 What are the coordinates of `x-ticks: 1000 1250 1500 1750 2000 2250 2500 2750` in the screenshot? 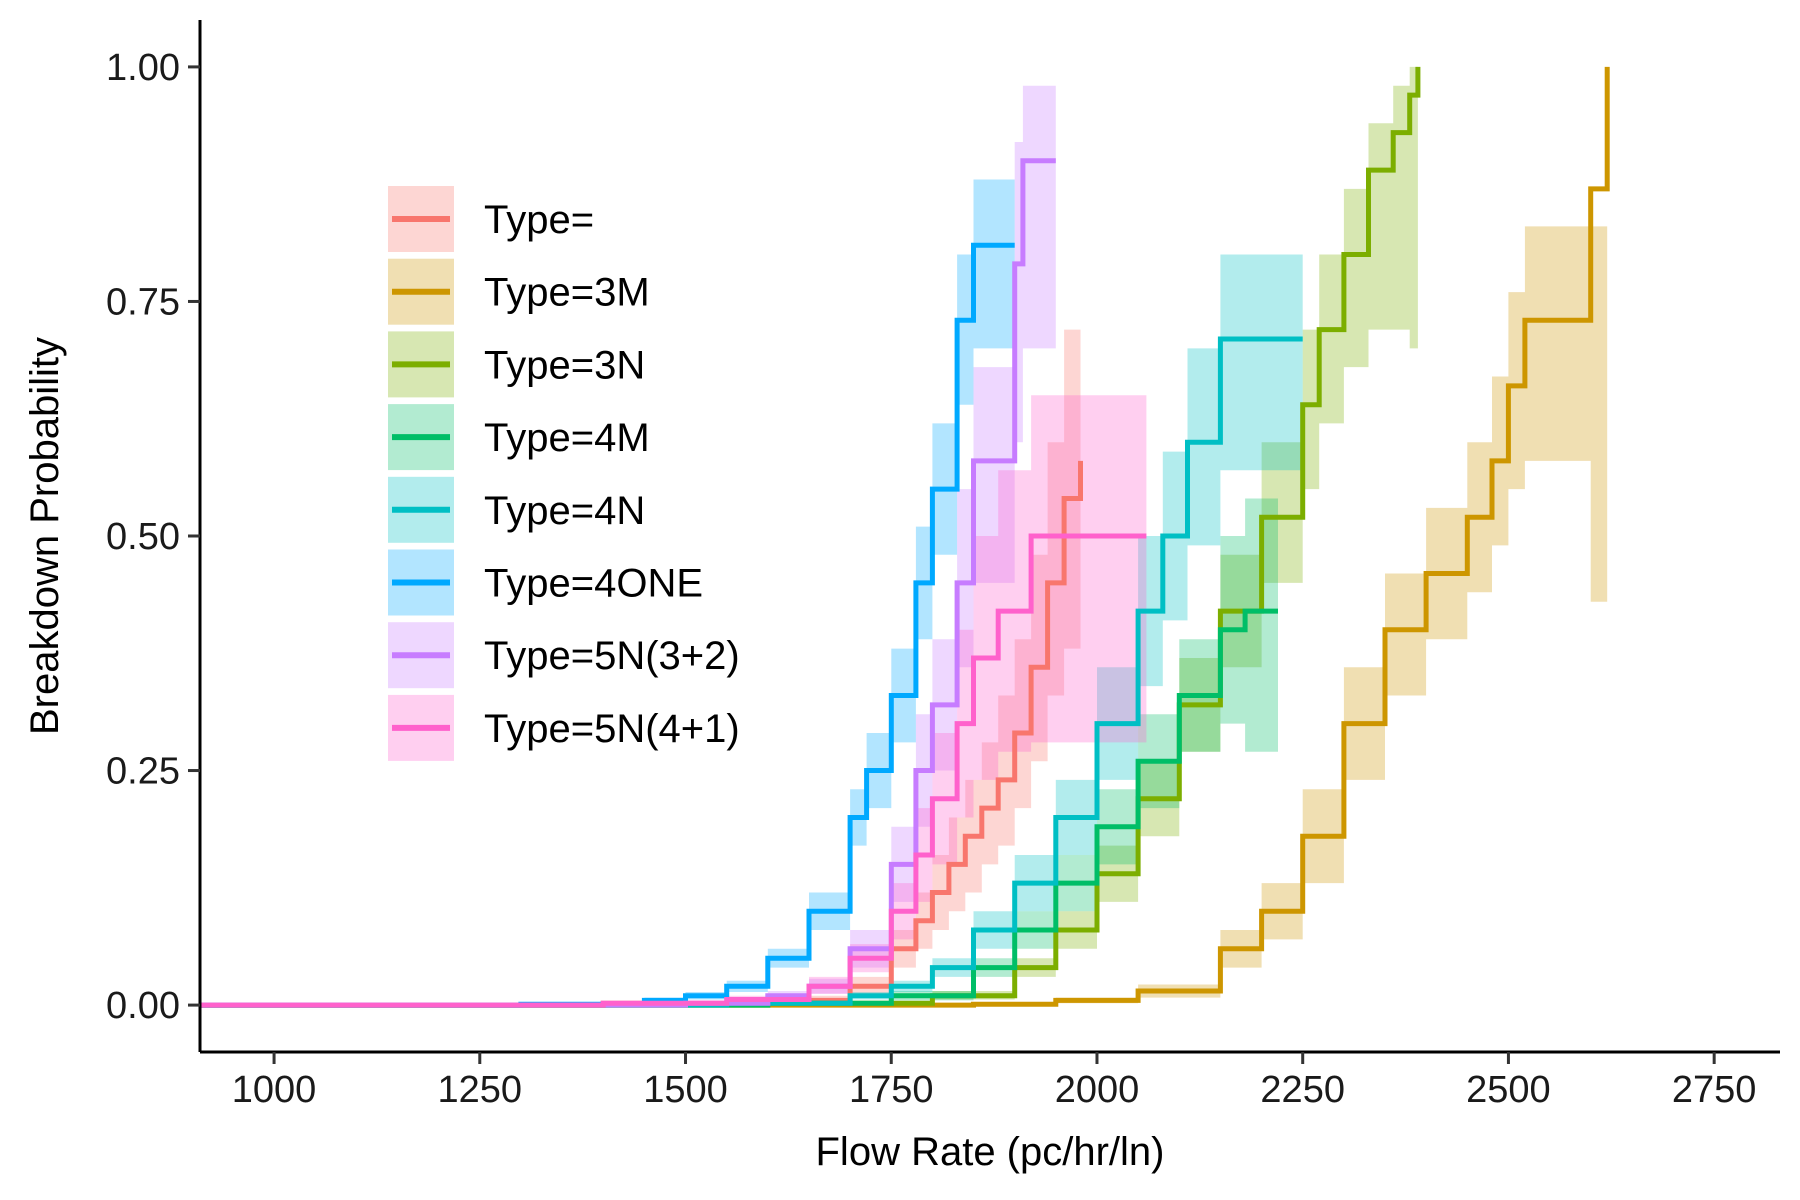 It's located at (994, 1081).